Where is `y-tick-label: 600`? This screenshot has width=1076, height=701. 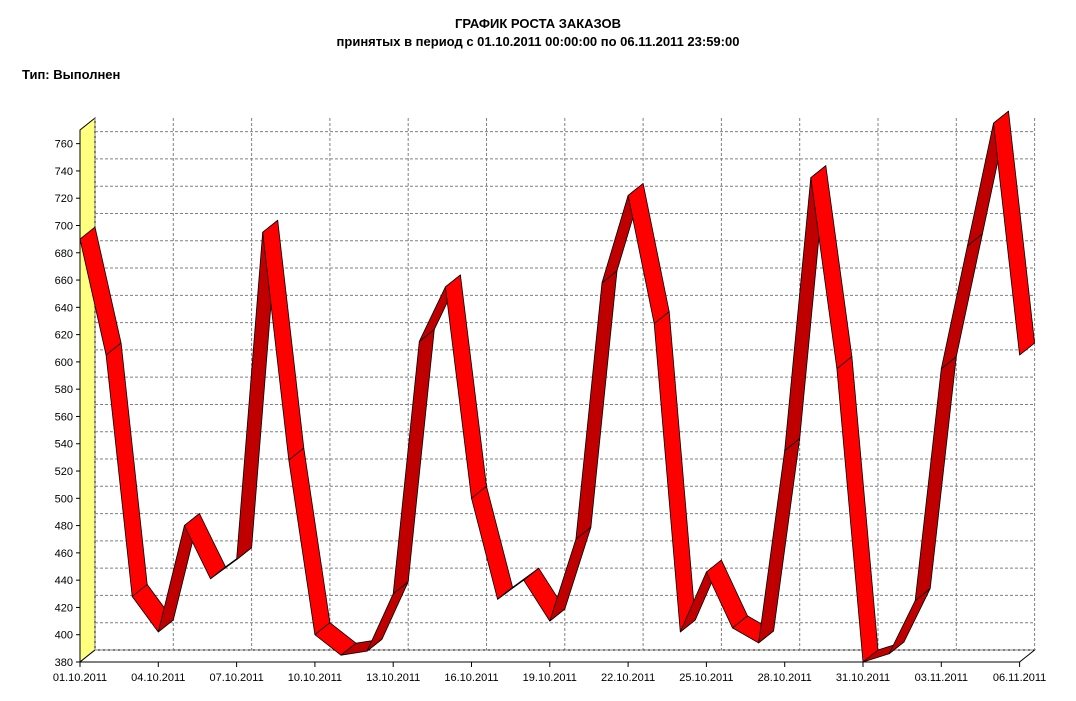
y-tick-label: 600 is located at coordinates (64, 363).